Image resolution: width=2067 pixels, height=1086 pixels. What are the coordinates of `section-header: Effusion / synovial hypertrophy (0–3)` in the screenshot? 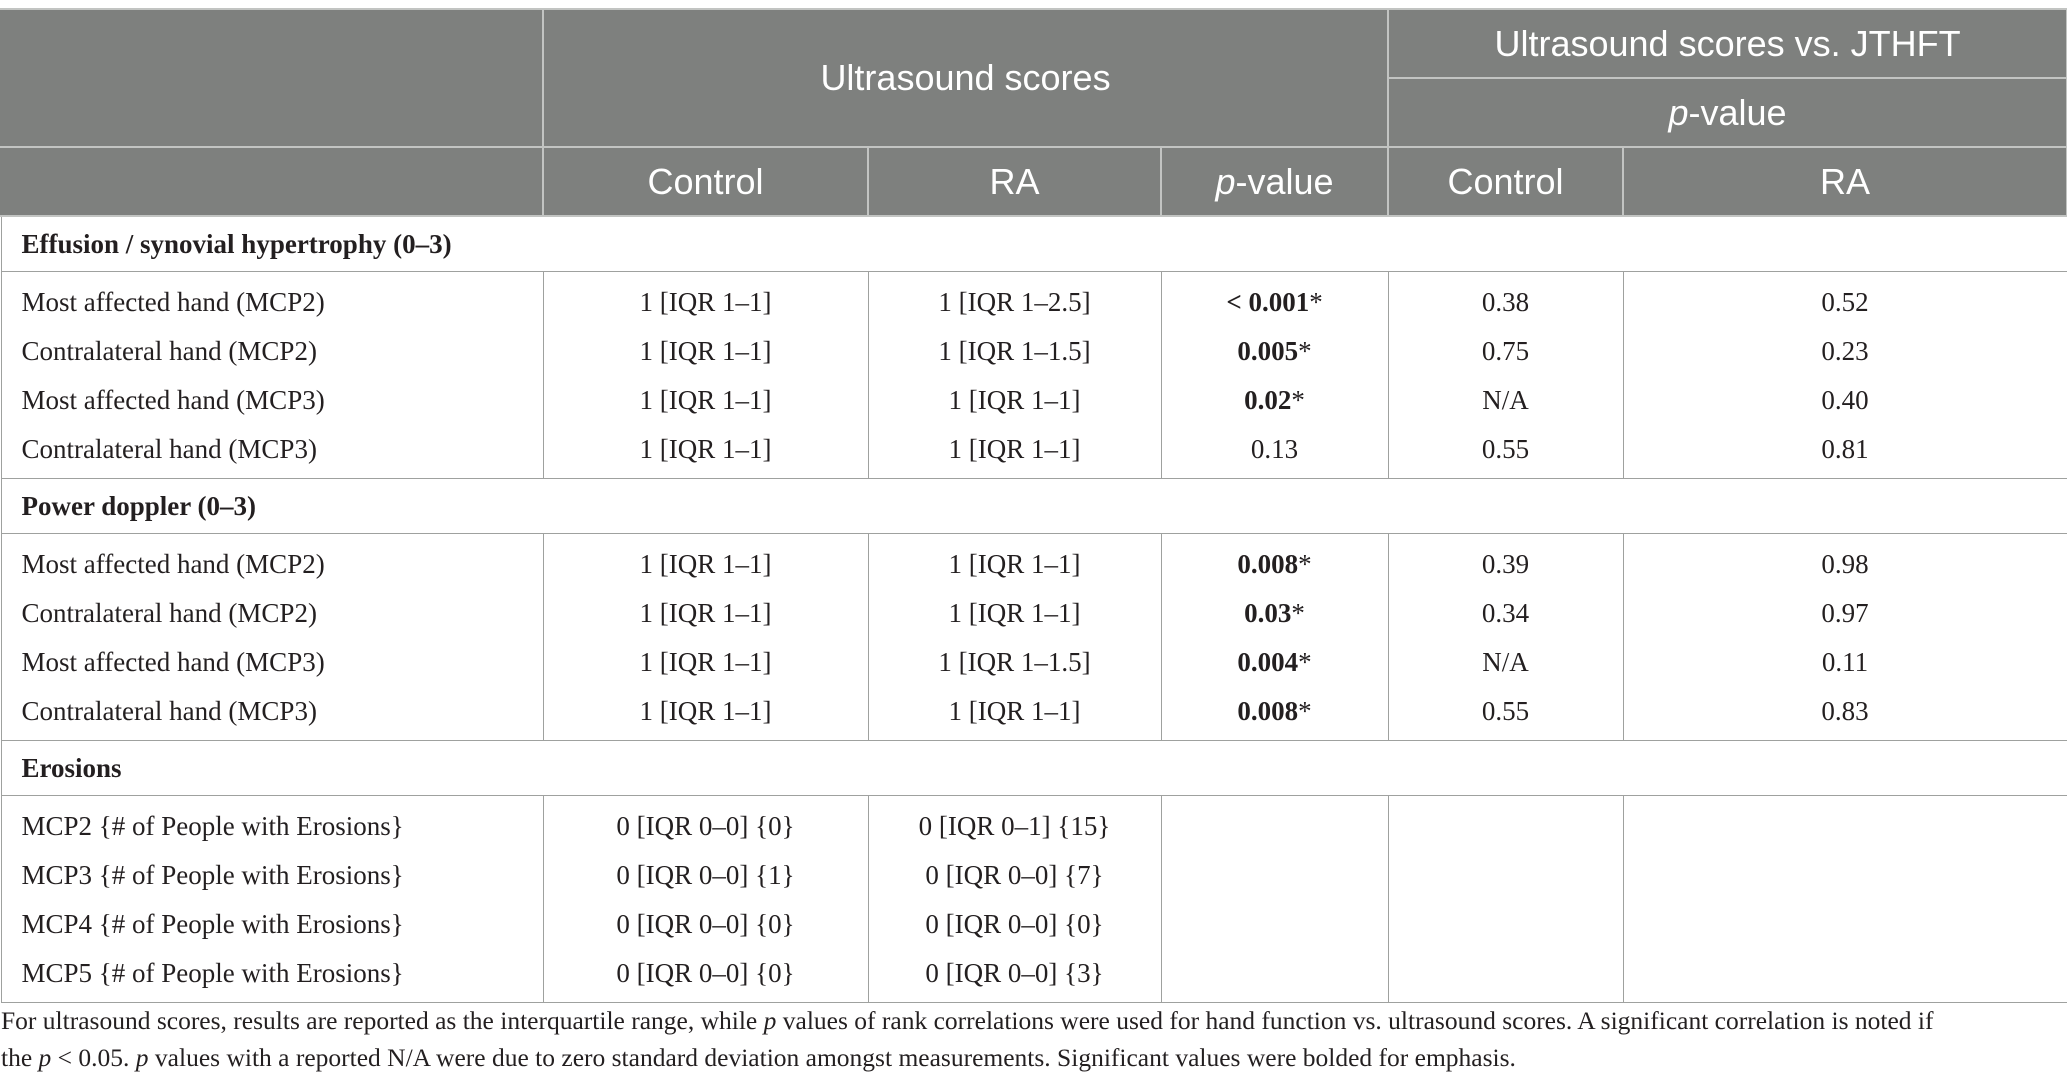 It's located at (1033, 243).